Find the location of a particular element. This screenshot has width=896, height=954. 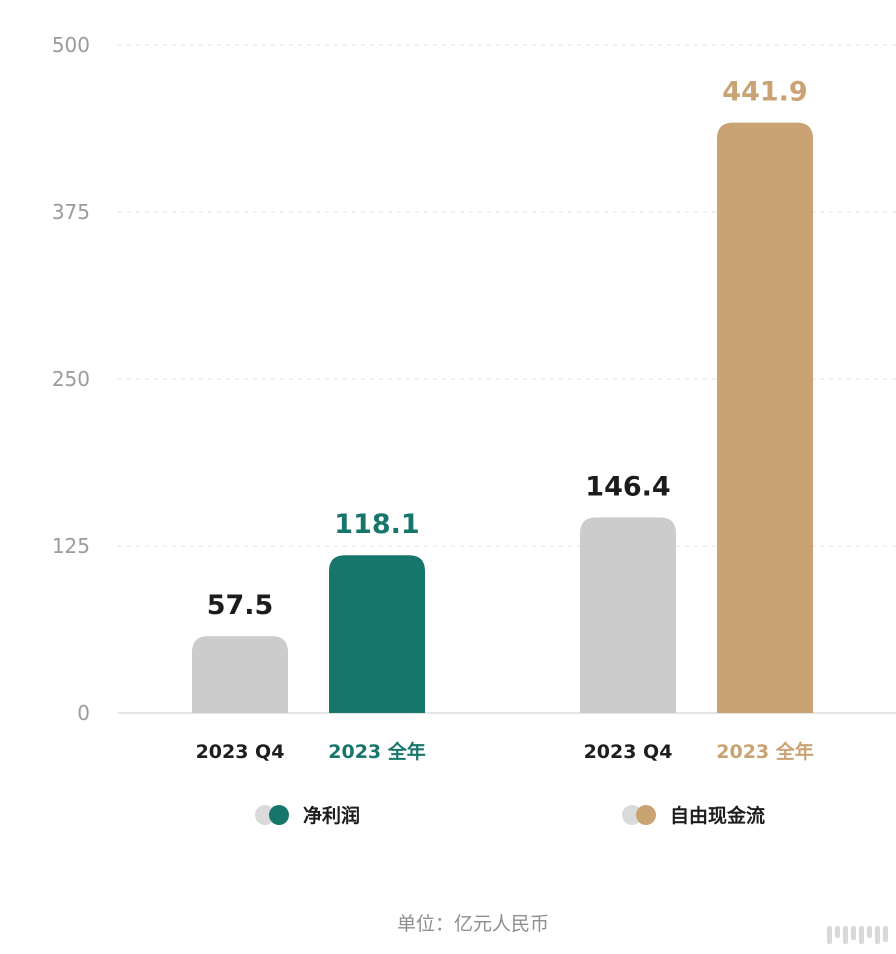

y-tick-label: 375 is located at coordinates (71, 212).